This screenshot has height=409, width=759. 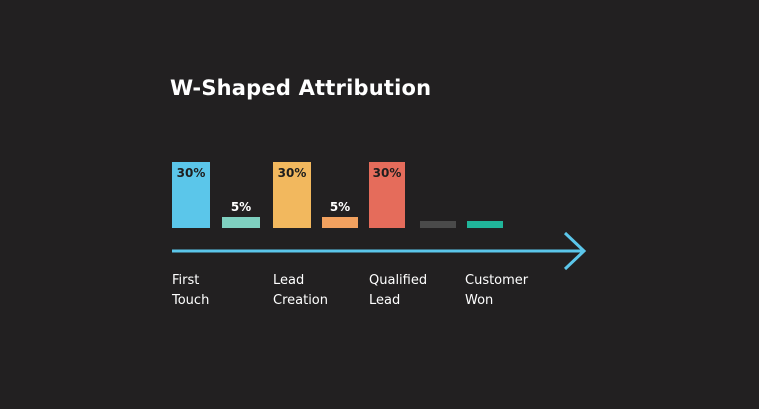 I want to click on stage-label-line1: Customer, so click(x=497, y=280).